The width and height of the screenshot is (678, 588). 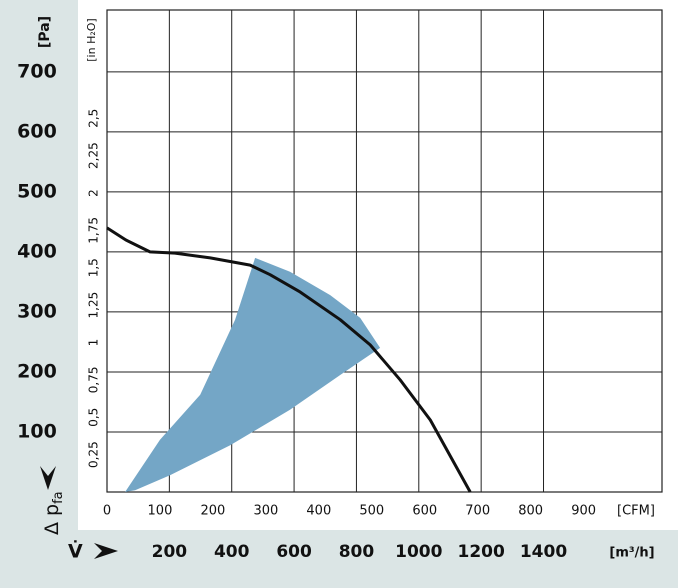 I want to click on bottom-panel, so click(x=339, y=559).